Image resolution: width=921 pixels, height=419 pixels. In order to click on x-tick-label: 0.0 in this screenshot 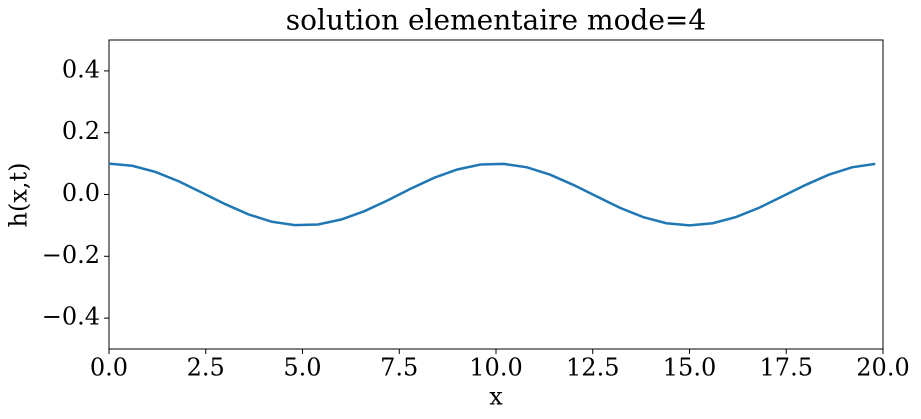, I will do `click(109, 368)`.